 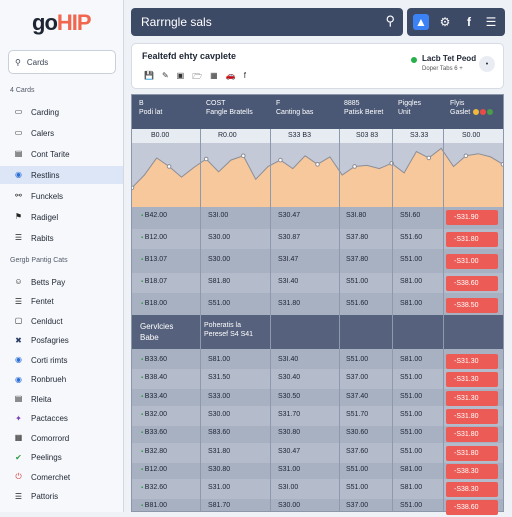 I want to click on pen-icon: ✎, so click(x=165, y=75).